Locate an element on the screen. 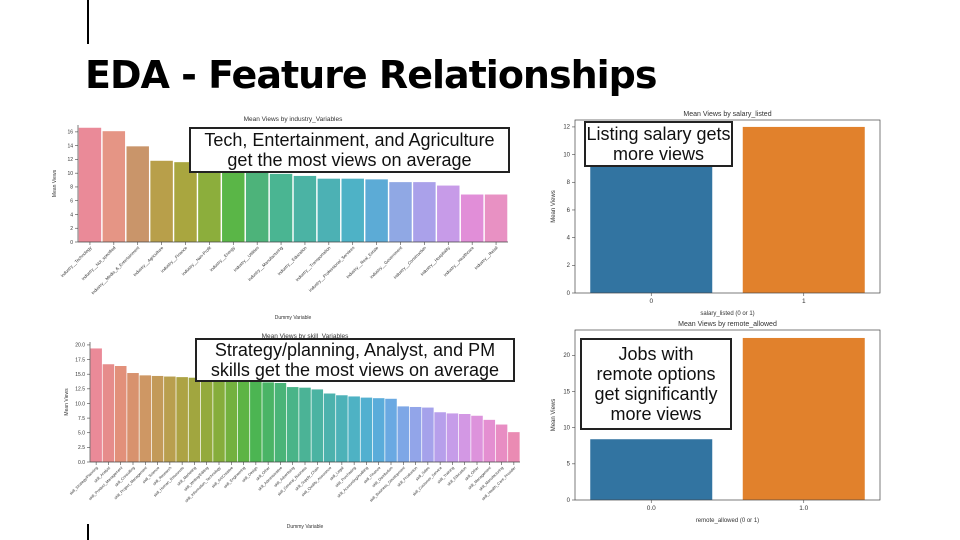 Image resolution: width=960 pixels, height=540 pixels. y-tick-label: 7.5 is located at coordinates (81, 419).